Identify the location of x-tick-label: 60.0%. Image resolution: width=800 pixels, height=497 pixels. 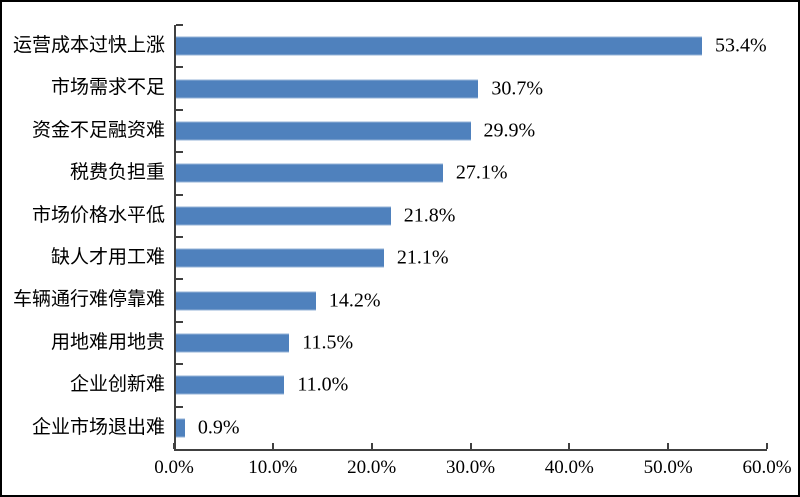
(767, 467).